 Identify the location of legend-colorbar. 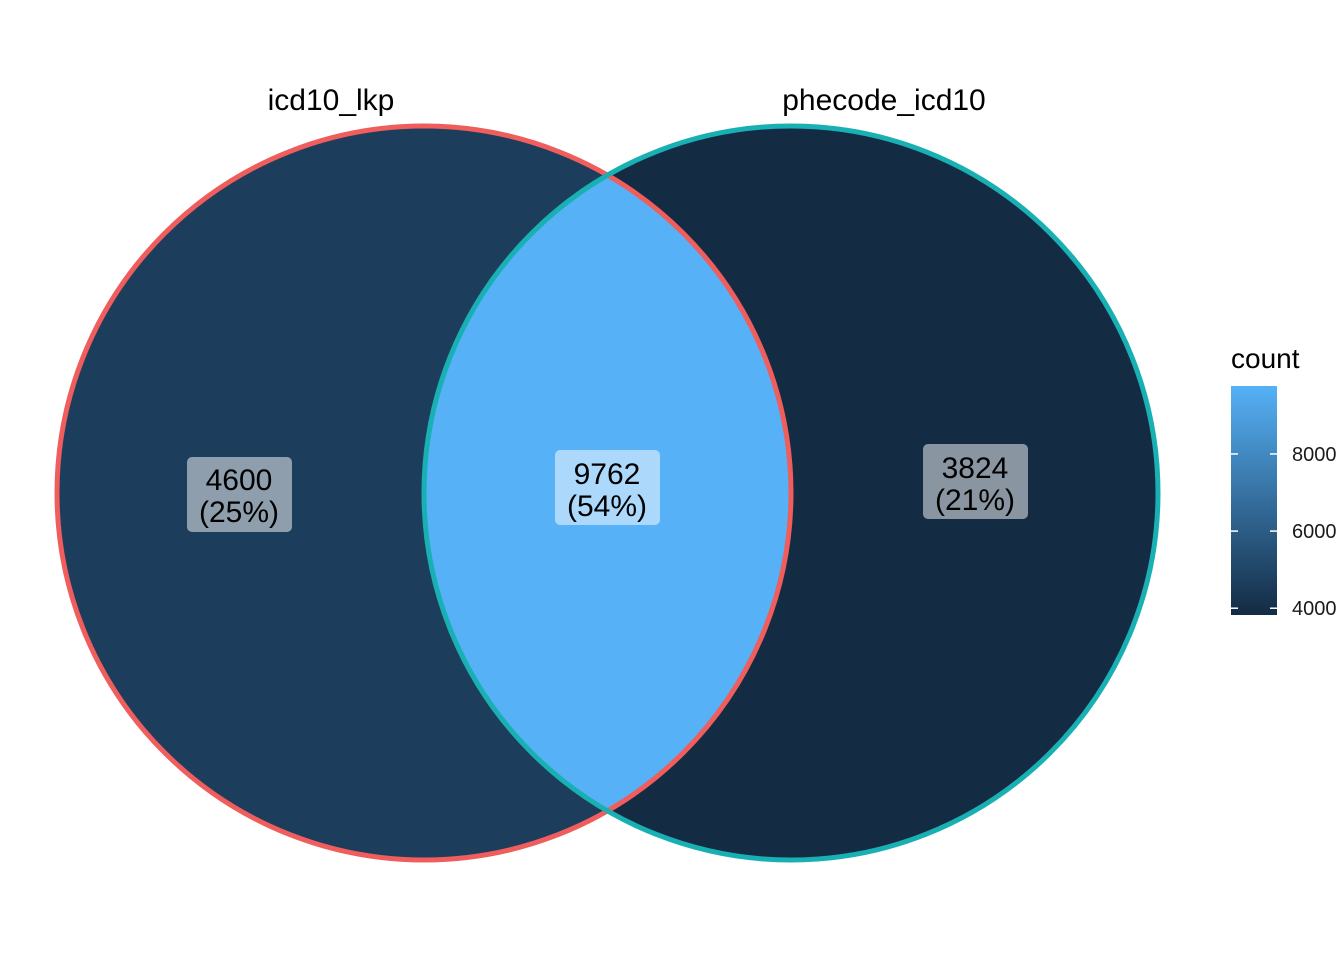
(1254, 500).